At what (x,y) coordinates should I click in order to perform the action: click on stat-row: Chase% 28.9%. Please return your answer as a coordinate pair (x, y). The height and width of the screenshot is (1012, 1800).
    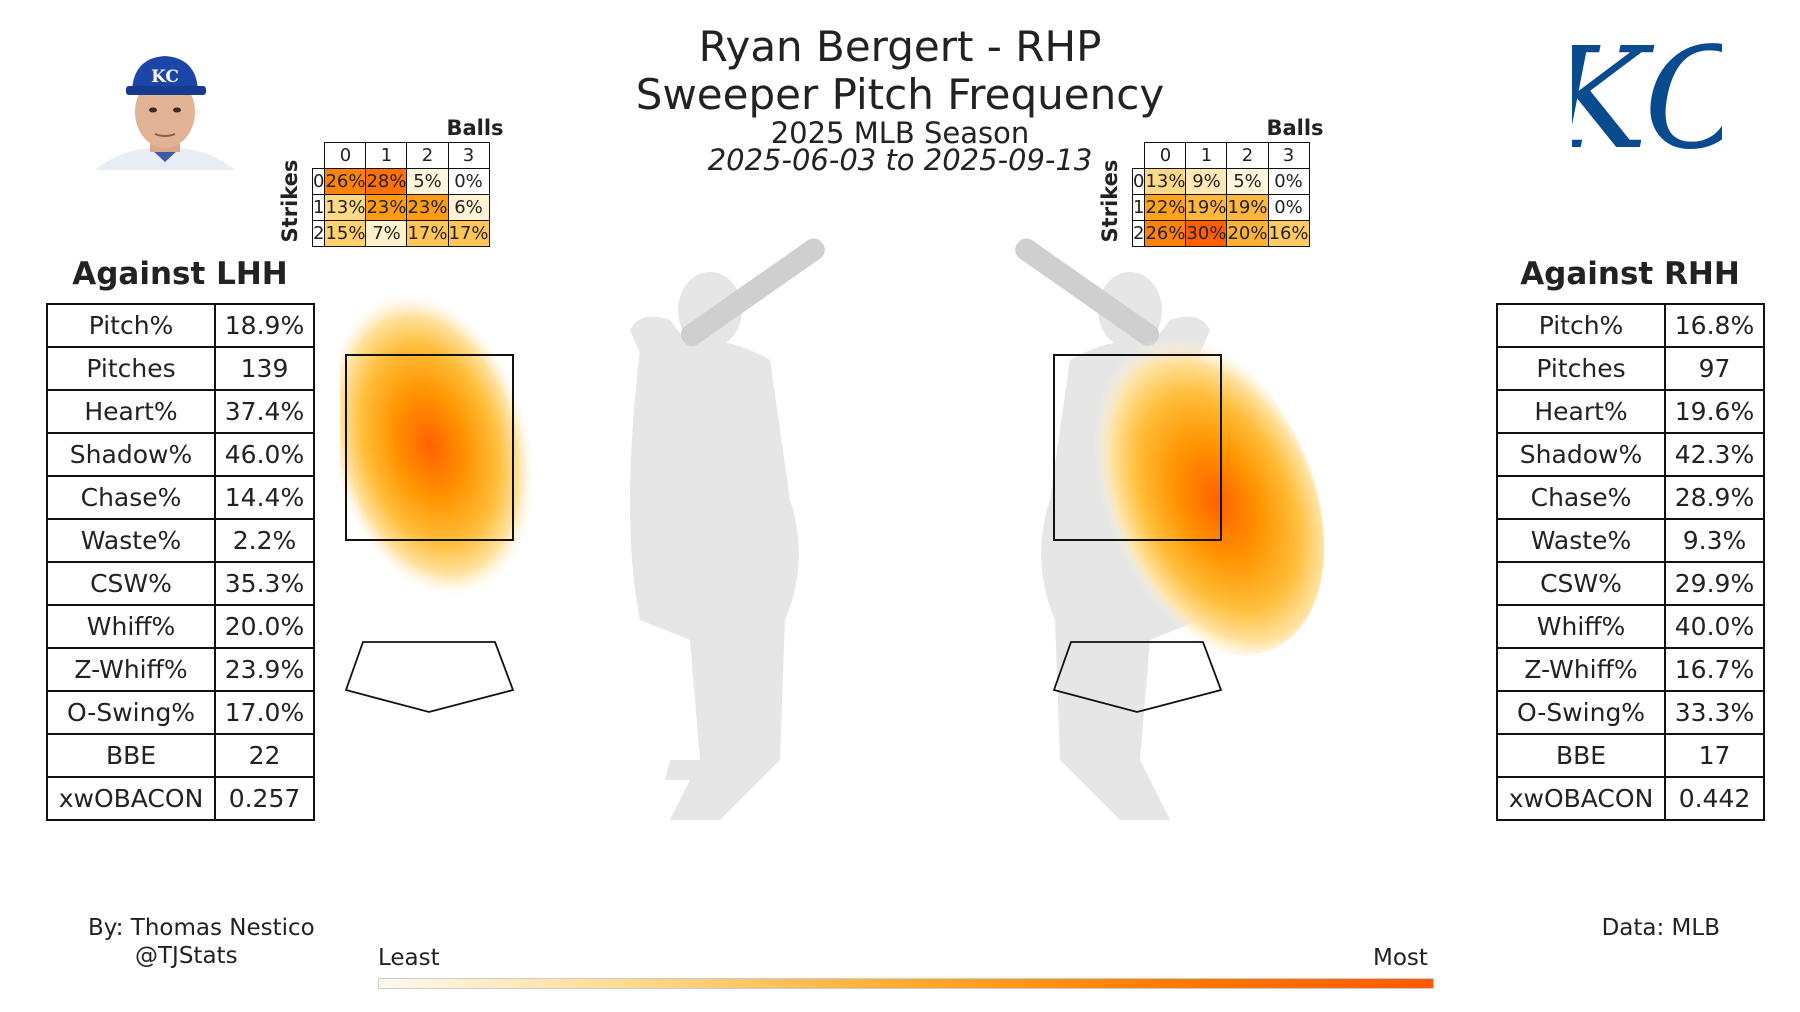
    Looking at the image, I should click on (1630, 497).